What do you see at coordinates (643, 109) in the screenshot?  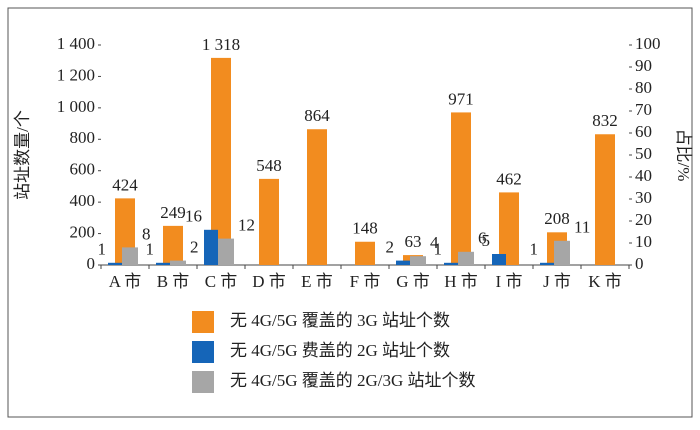 I see `y2-tick-label: 70` at bounding box center [643, 109].